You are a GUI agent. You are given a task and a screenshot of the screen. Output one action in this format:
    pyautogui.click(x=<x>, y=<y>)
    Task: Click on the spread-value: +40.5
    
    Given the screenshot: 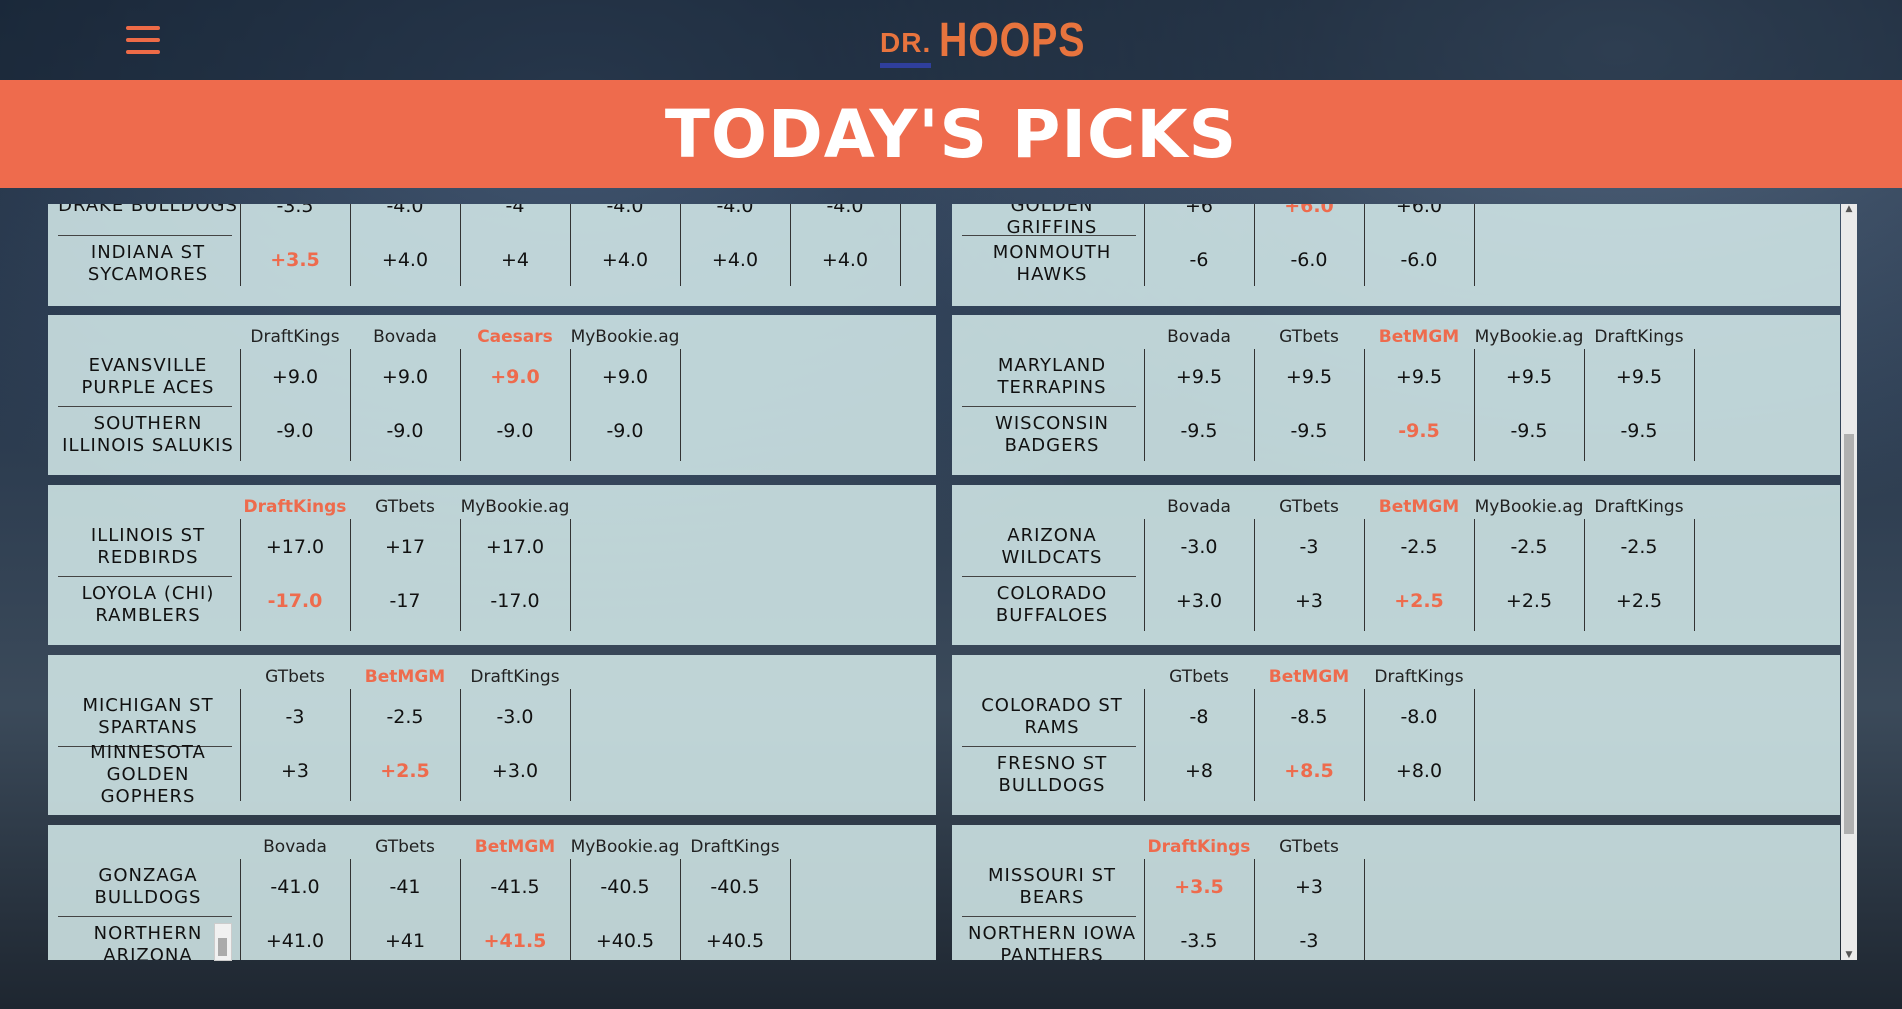 What is the action you would take?
    pyautogui.click(x=625, y=941)
    